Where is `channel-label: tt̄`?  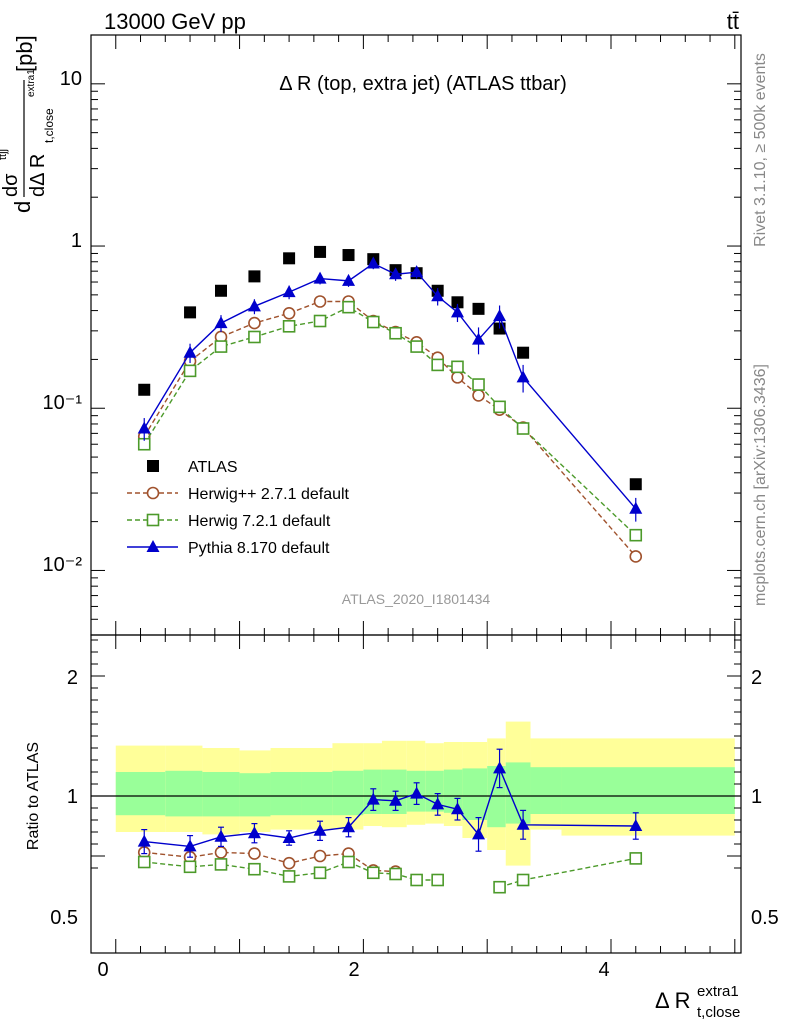 channel-label: tt̄ is located at coordinates (733, 21).